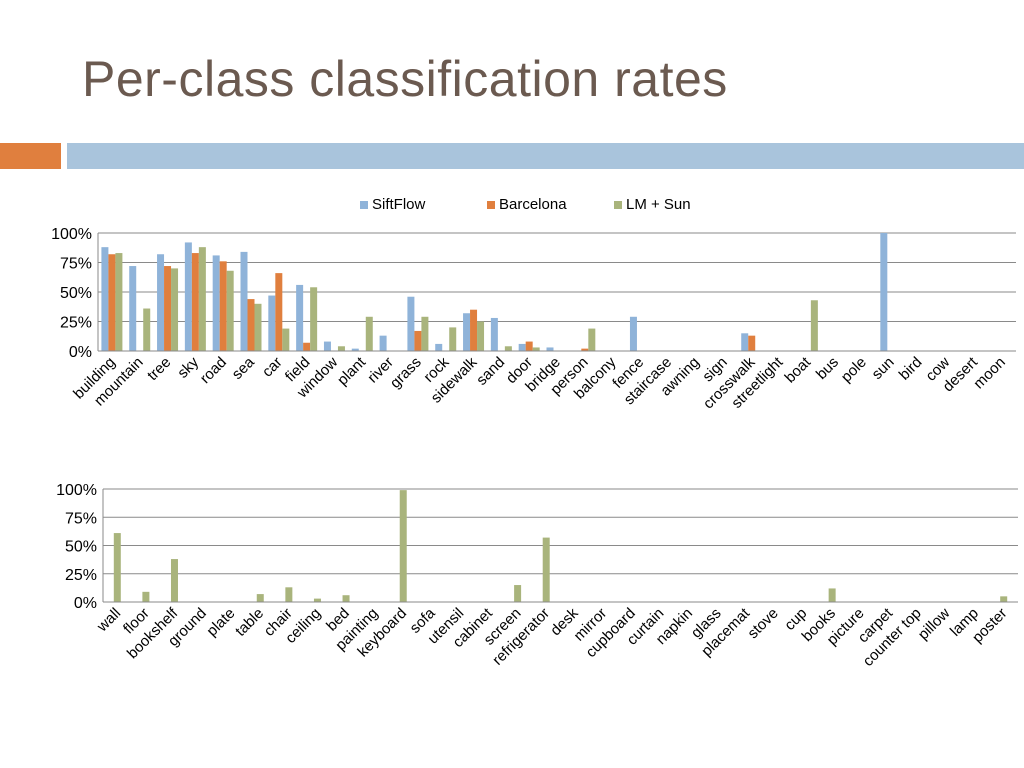  What do you see at coordinates (467, 332) in the screenshot?
I see `bar-sidewalk-siftflow` at bounding box center [467, 332].